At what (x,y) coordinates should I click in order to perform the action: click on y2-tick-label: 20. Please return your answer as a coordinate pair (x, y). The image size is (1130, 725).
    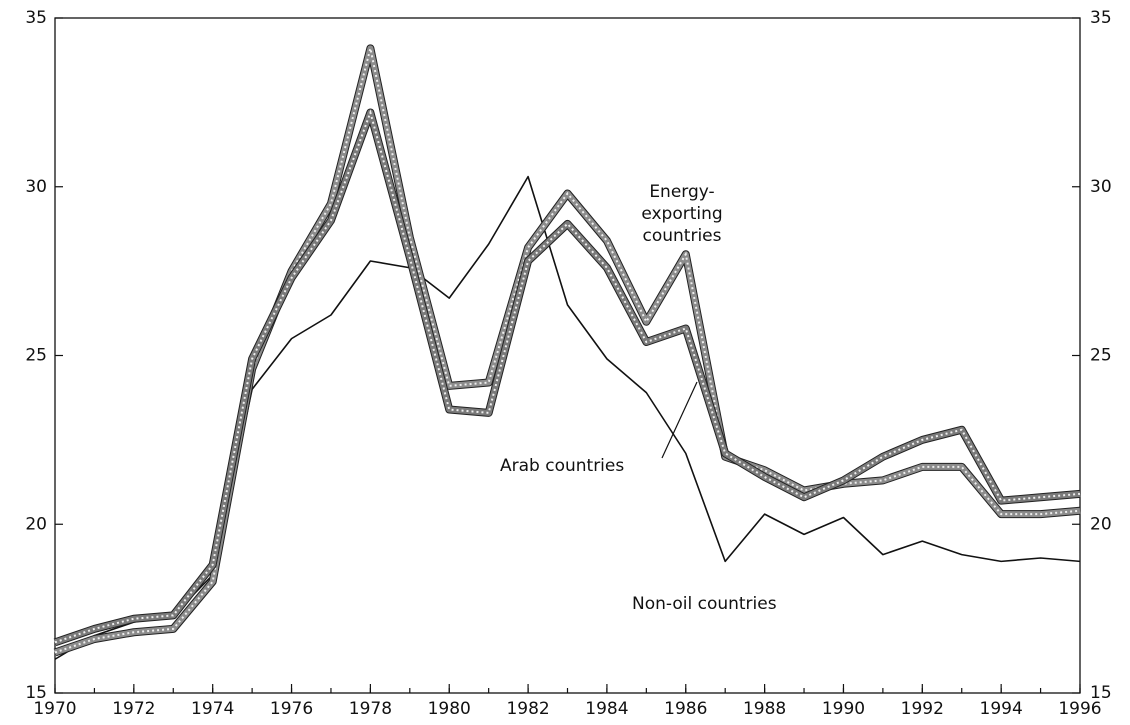
    Looking at the image, I should click on (1101, 524).